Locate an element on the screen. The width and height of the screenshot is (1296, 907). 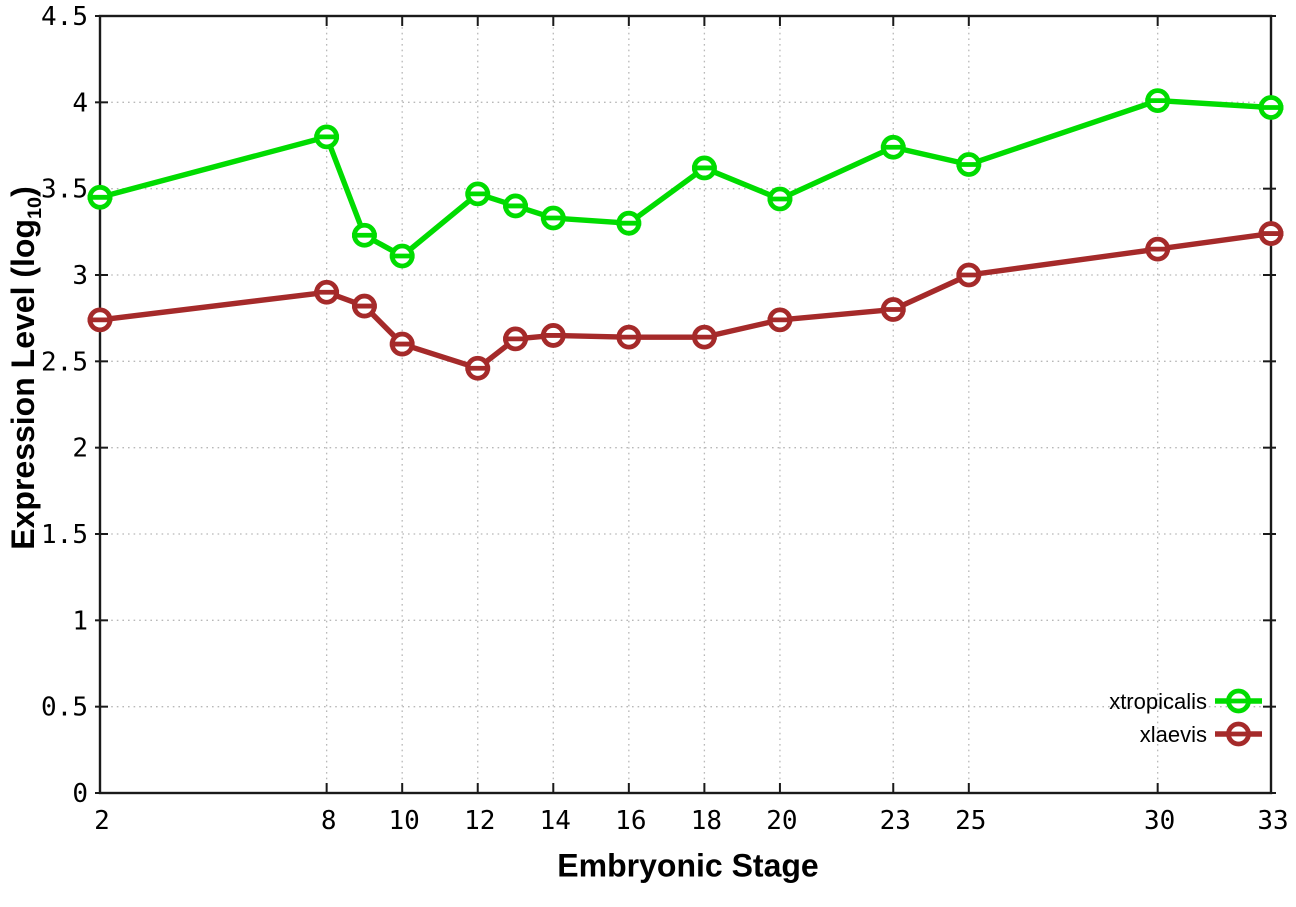
y-tick-label: 1.5 is located at coordinates (64, 535).